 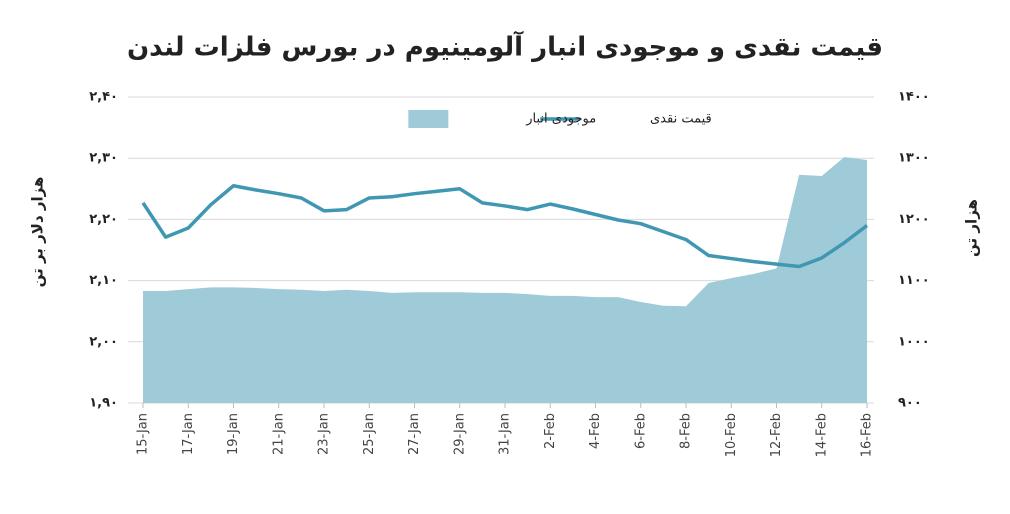 What do you see at coordinates (640, 431) in the screenshot?
I see `x-tick-label: 6-Feb` at bounding box center [640, 431].